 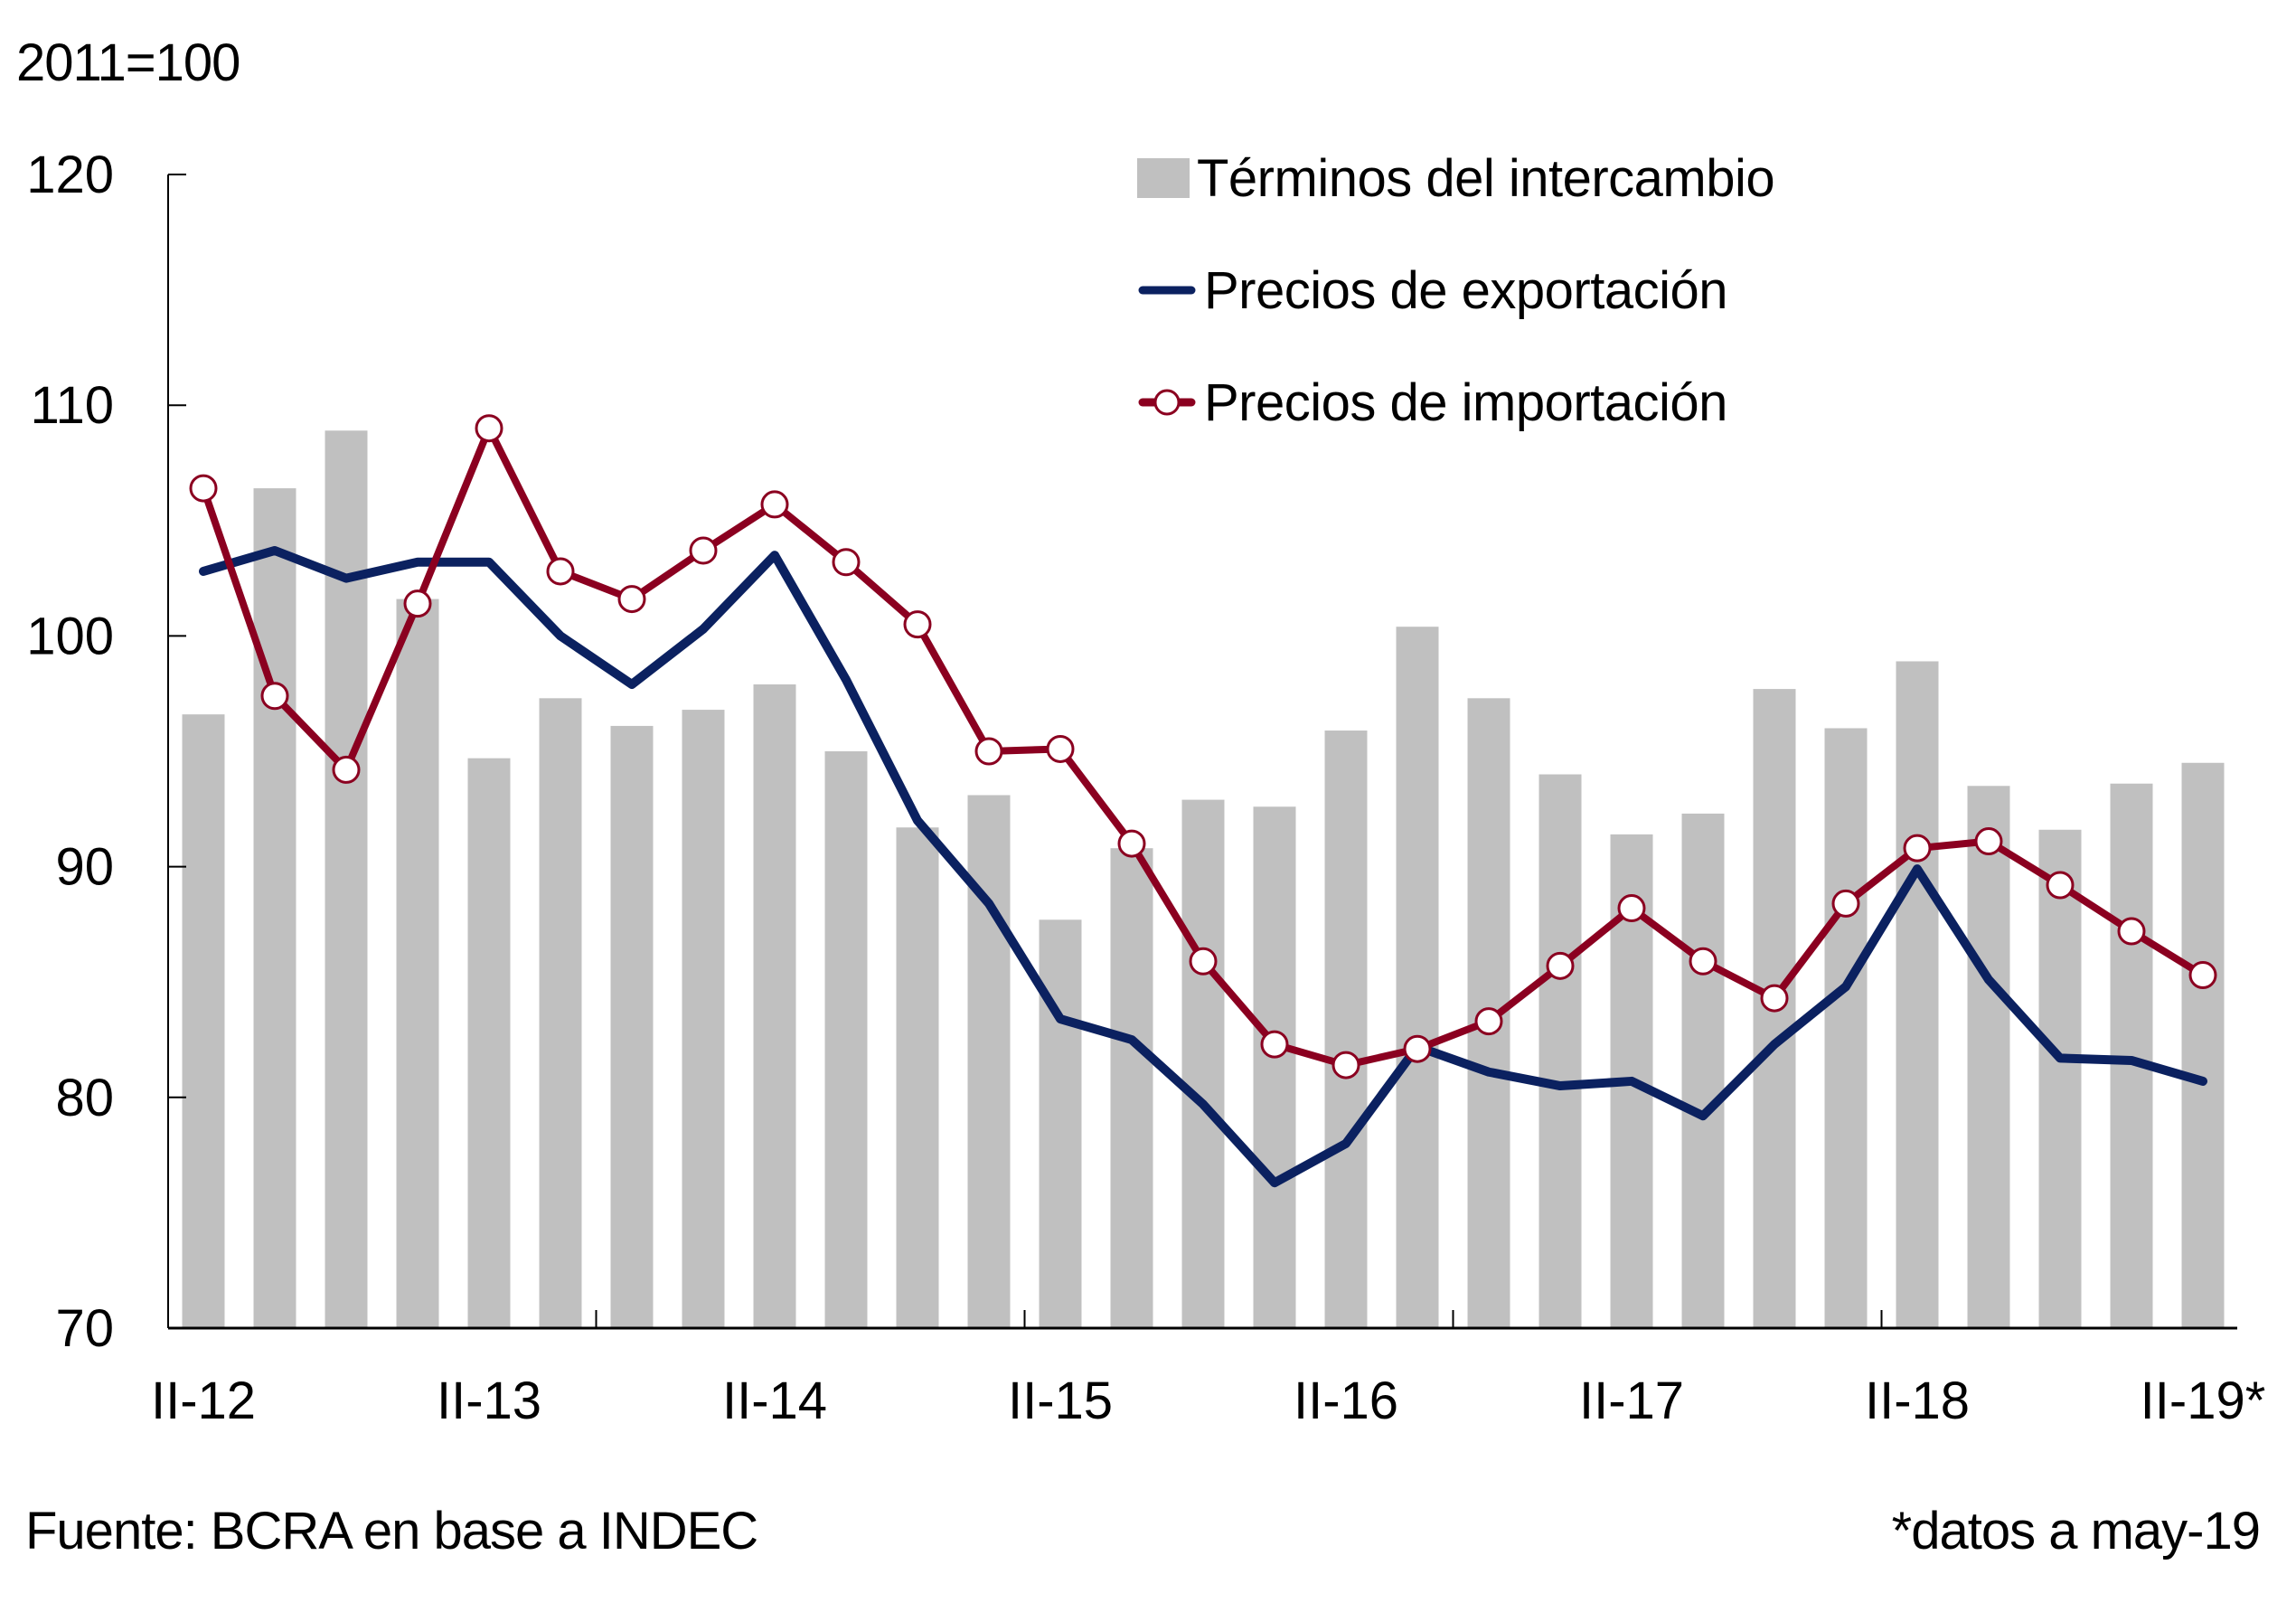 I want to click on x-tick-label: II-17, so click(x=1631, y=1401).